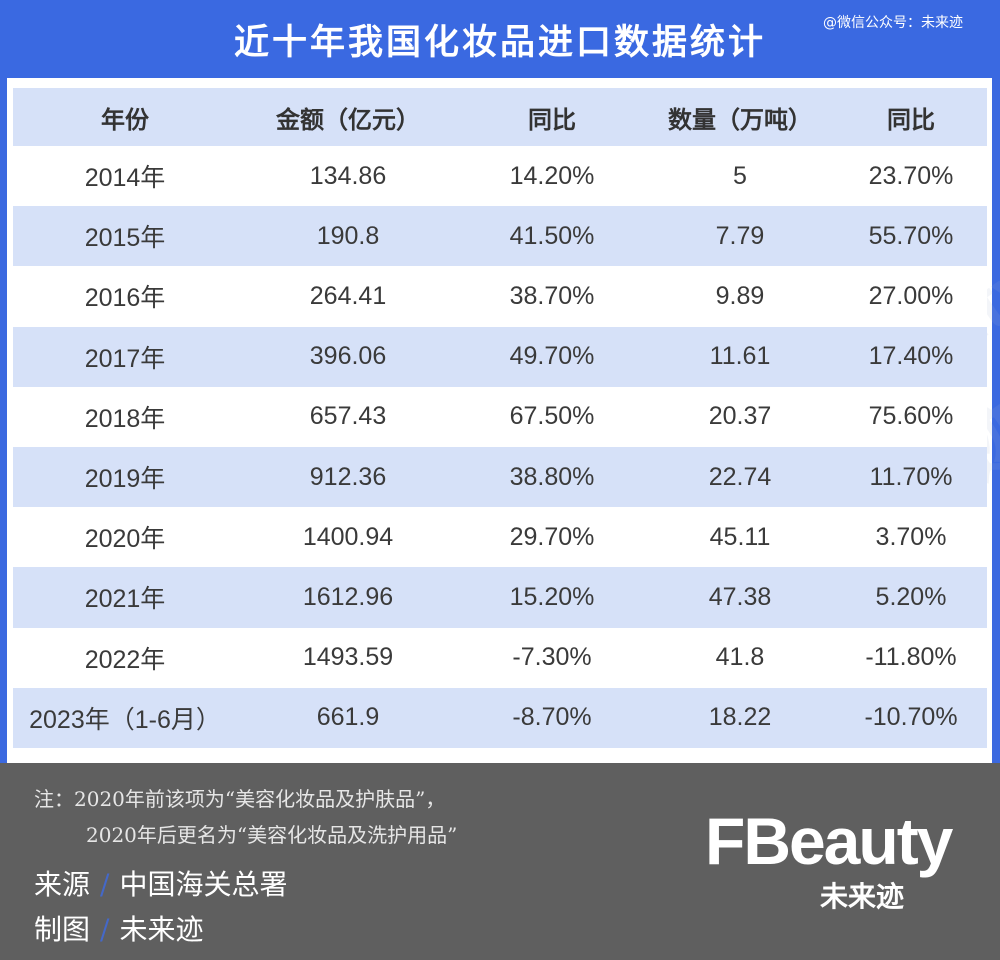 Image resolution: width=1000 pixels, height=960 pixels. I want to click on cell-quantity-yoy: 27.00%, so click(911, 295).